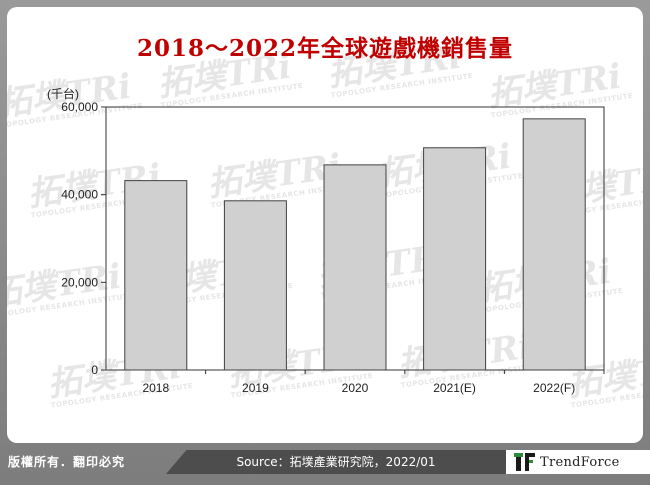  I want to click on brand-name: TrendForce, so click(580, 462).